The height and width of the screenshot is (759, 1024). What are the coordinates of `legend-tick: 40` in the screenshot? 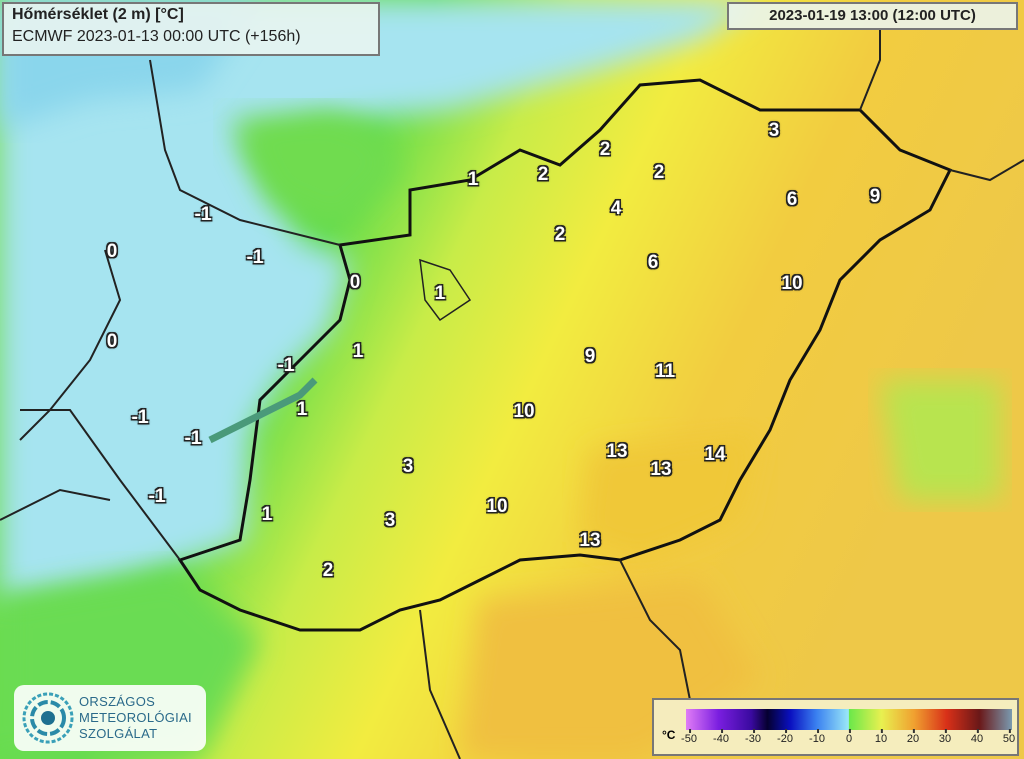 It's located at (977, 737).